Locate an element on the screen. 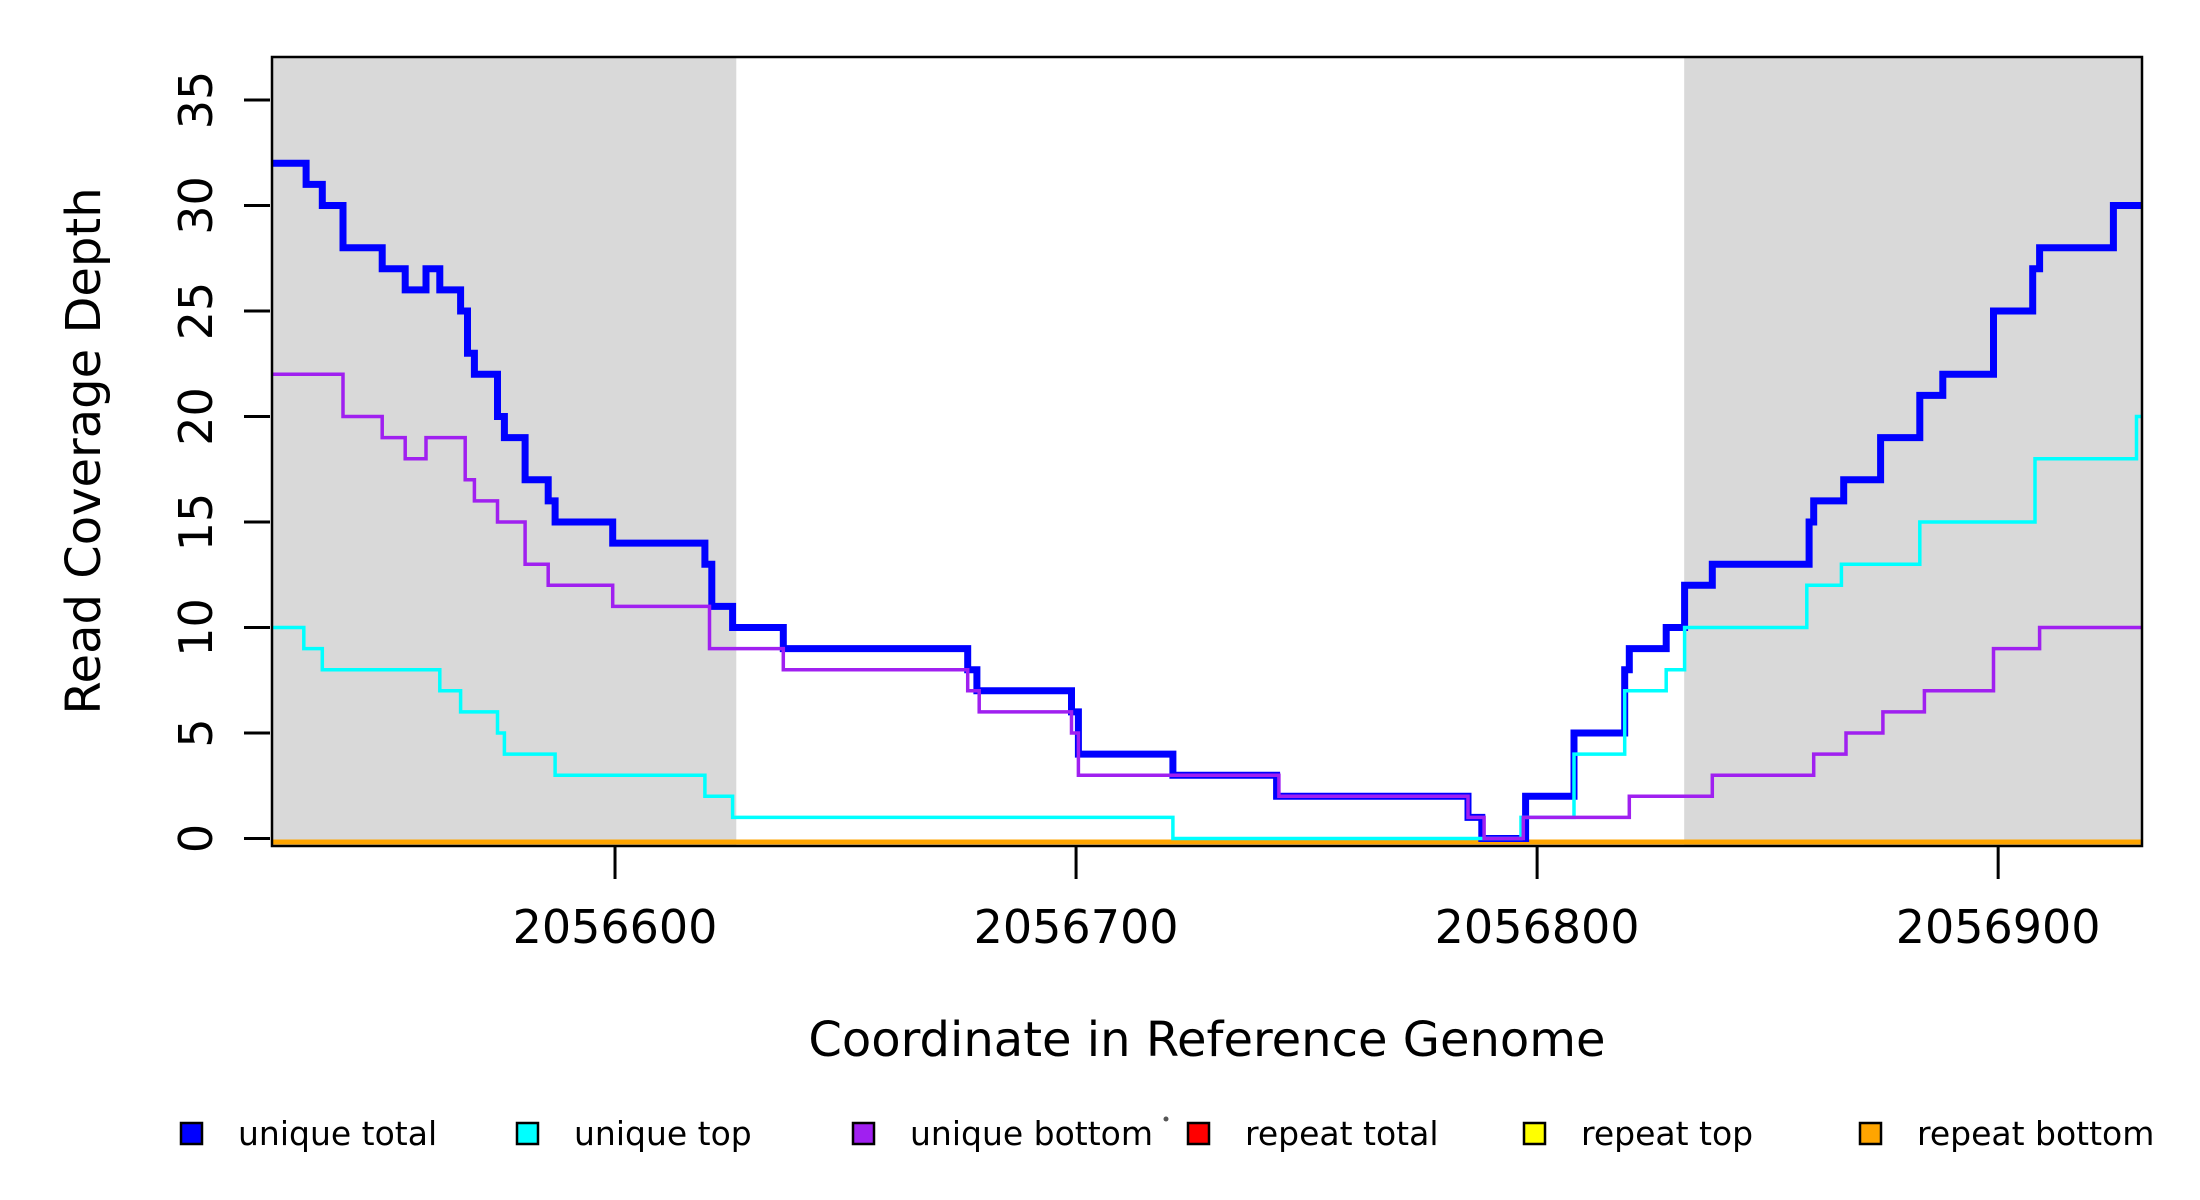  legend-swatch-unique-top is located at coordinates (527, 1133).